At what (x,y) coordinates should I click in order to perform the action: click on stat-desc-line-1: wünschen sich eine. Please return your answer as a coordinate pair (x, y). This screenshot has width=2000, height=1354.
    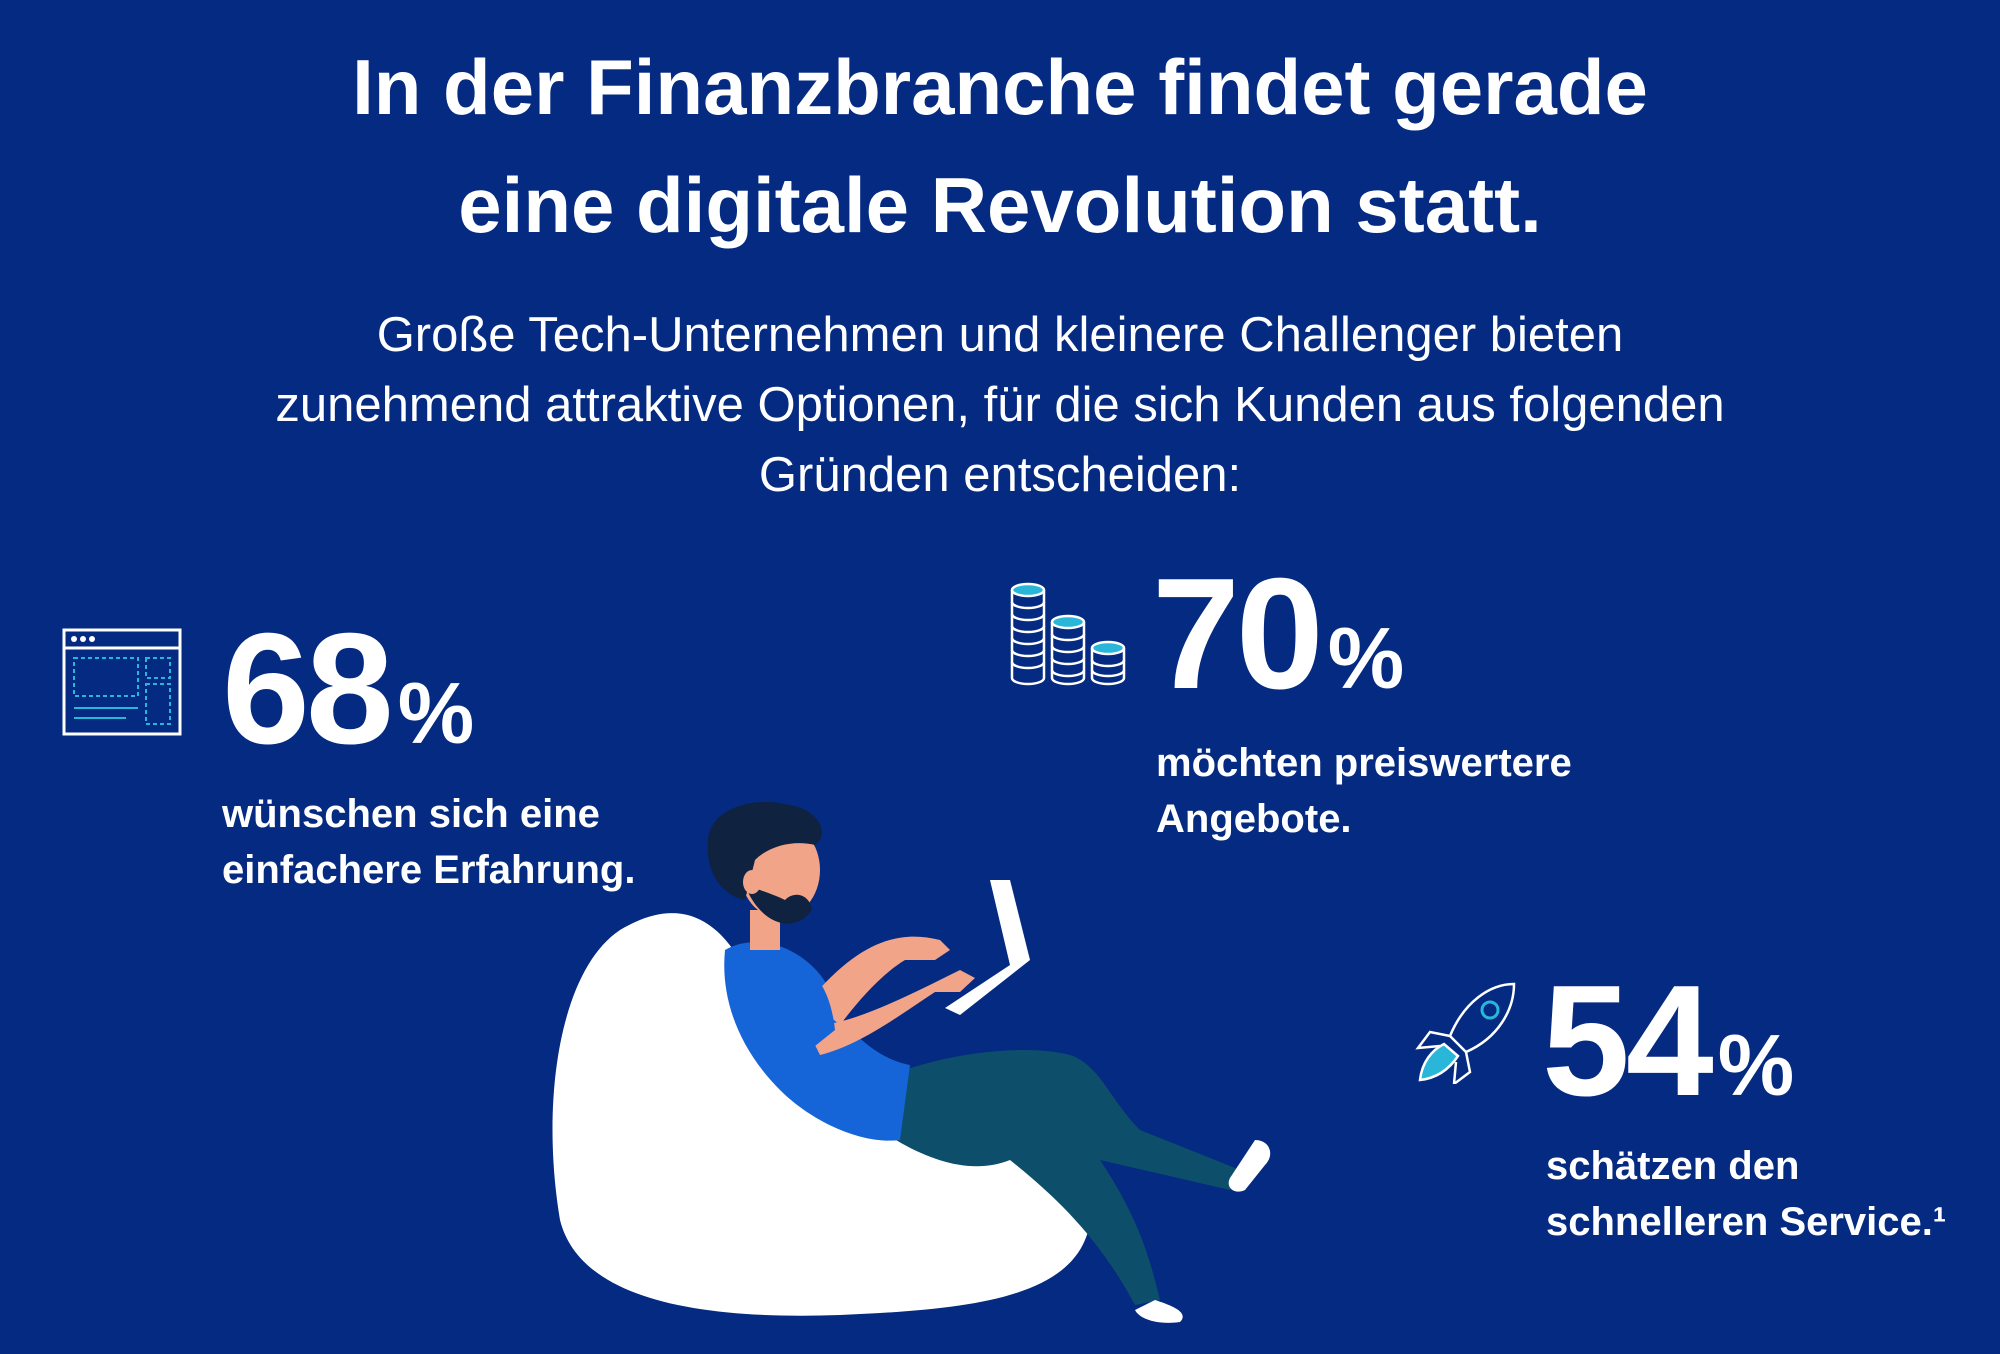
    Looking at the image, I should click on (411, 814).